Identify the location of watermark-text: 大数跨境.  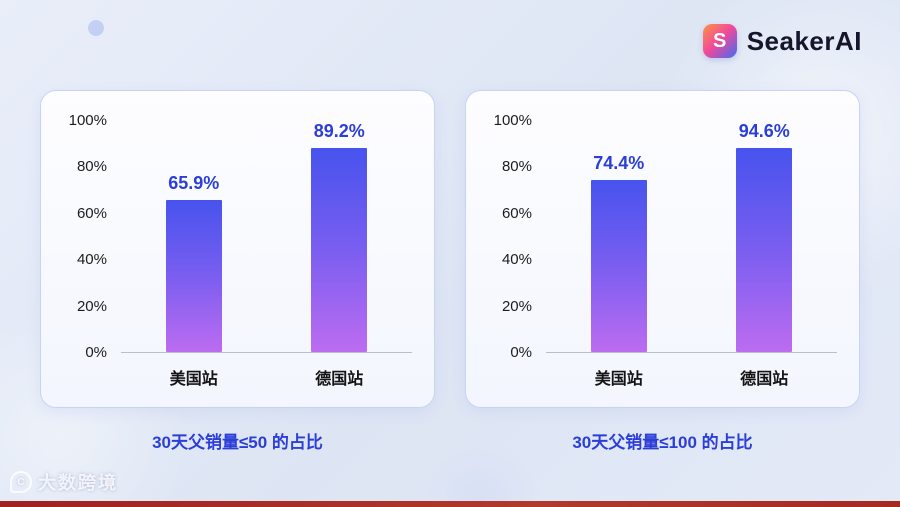
(78, 483).